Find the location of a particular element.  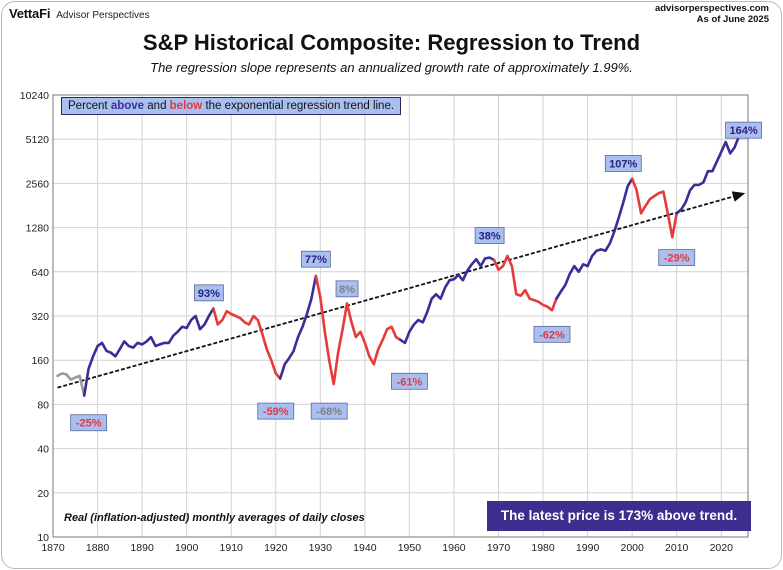

legend-above: above is located at coordinates (127, 106).